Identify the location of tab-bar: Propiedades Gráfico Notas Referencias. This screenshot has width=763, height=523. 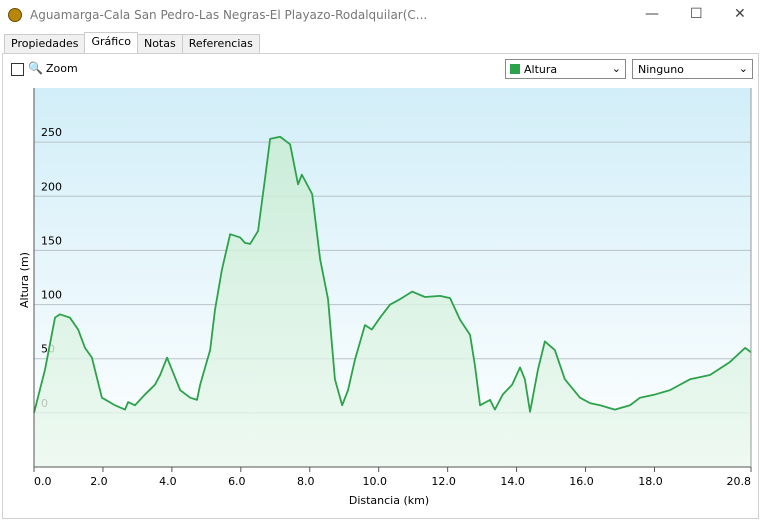
(132, 42).